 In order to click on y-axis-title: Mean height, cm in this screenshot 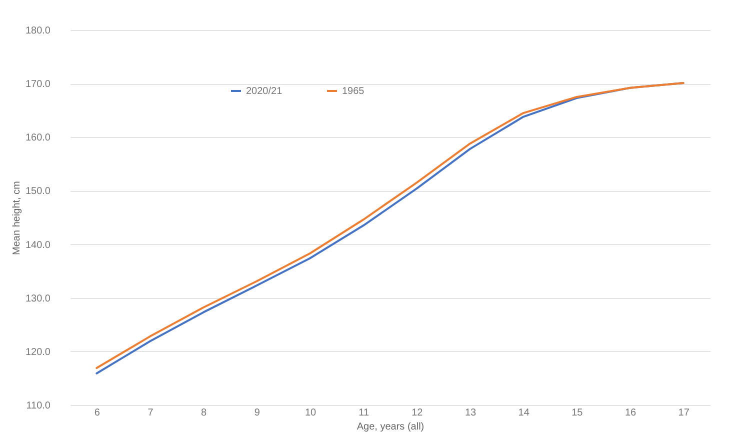, I will do `click(16, 218)`.